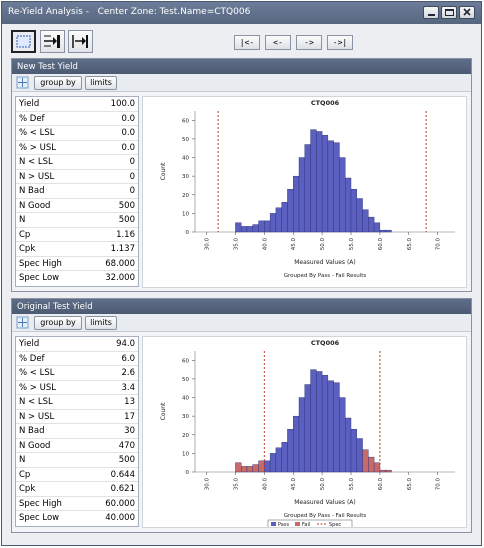 The width and height of the screenshot is (484, 548). I want to click on stat-row: Cpk 1.137, so click(77, 249).